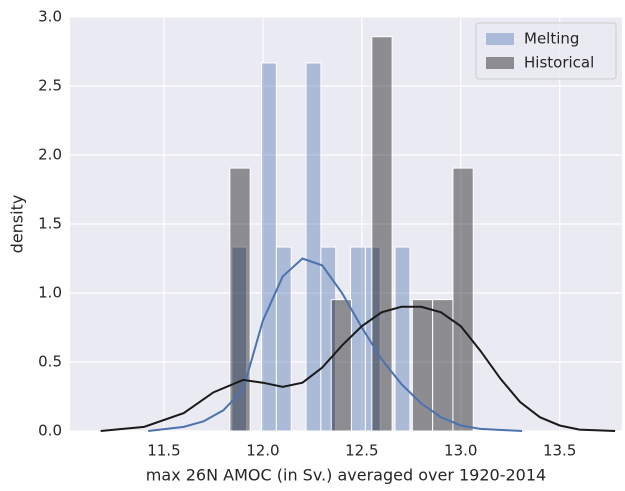  What do you see at coordinates (50, 224) in the screenshot?
I see `y-tick-label: 1.5` at bounding box center [50, 224].